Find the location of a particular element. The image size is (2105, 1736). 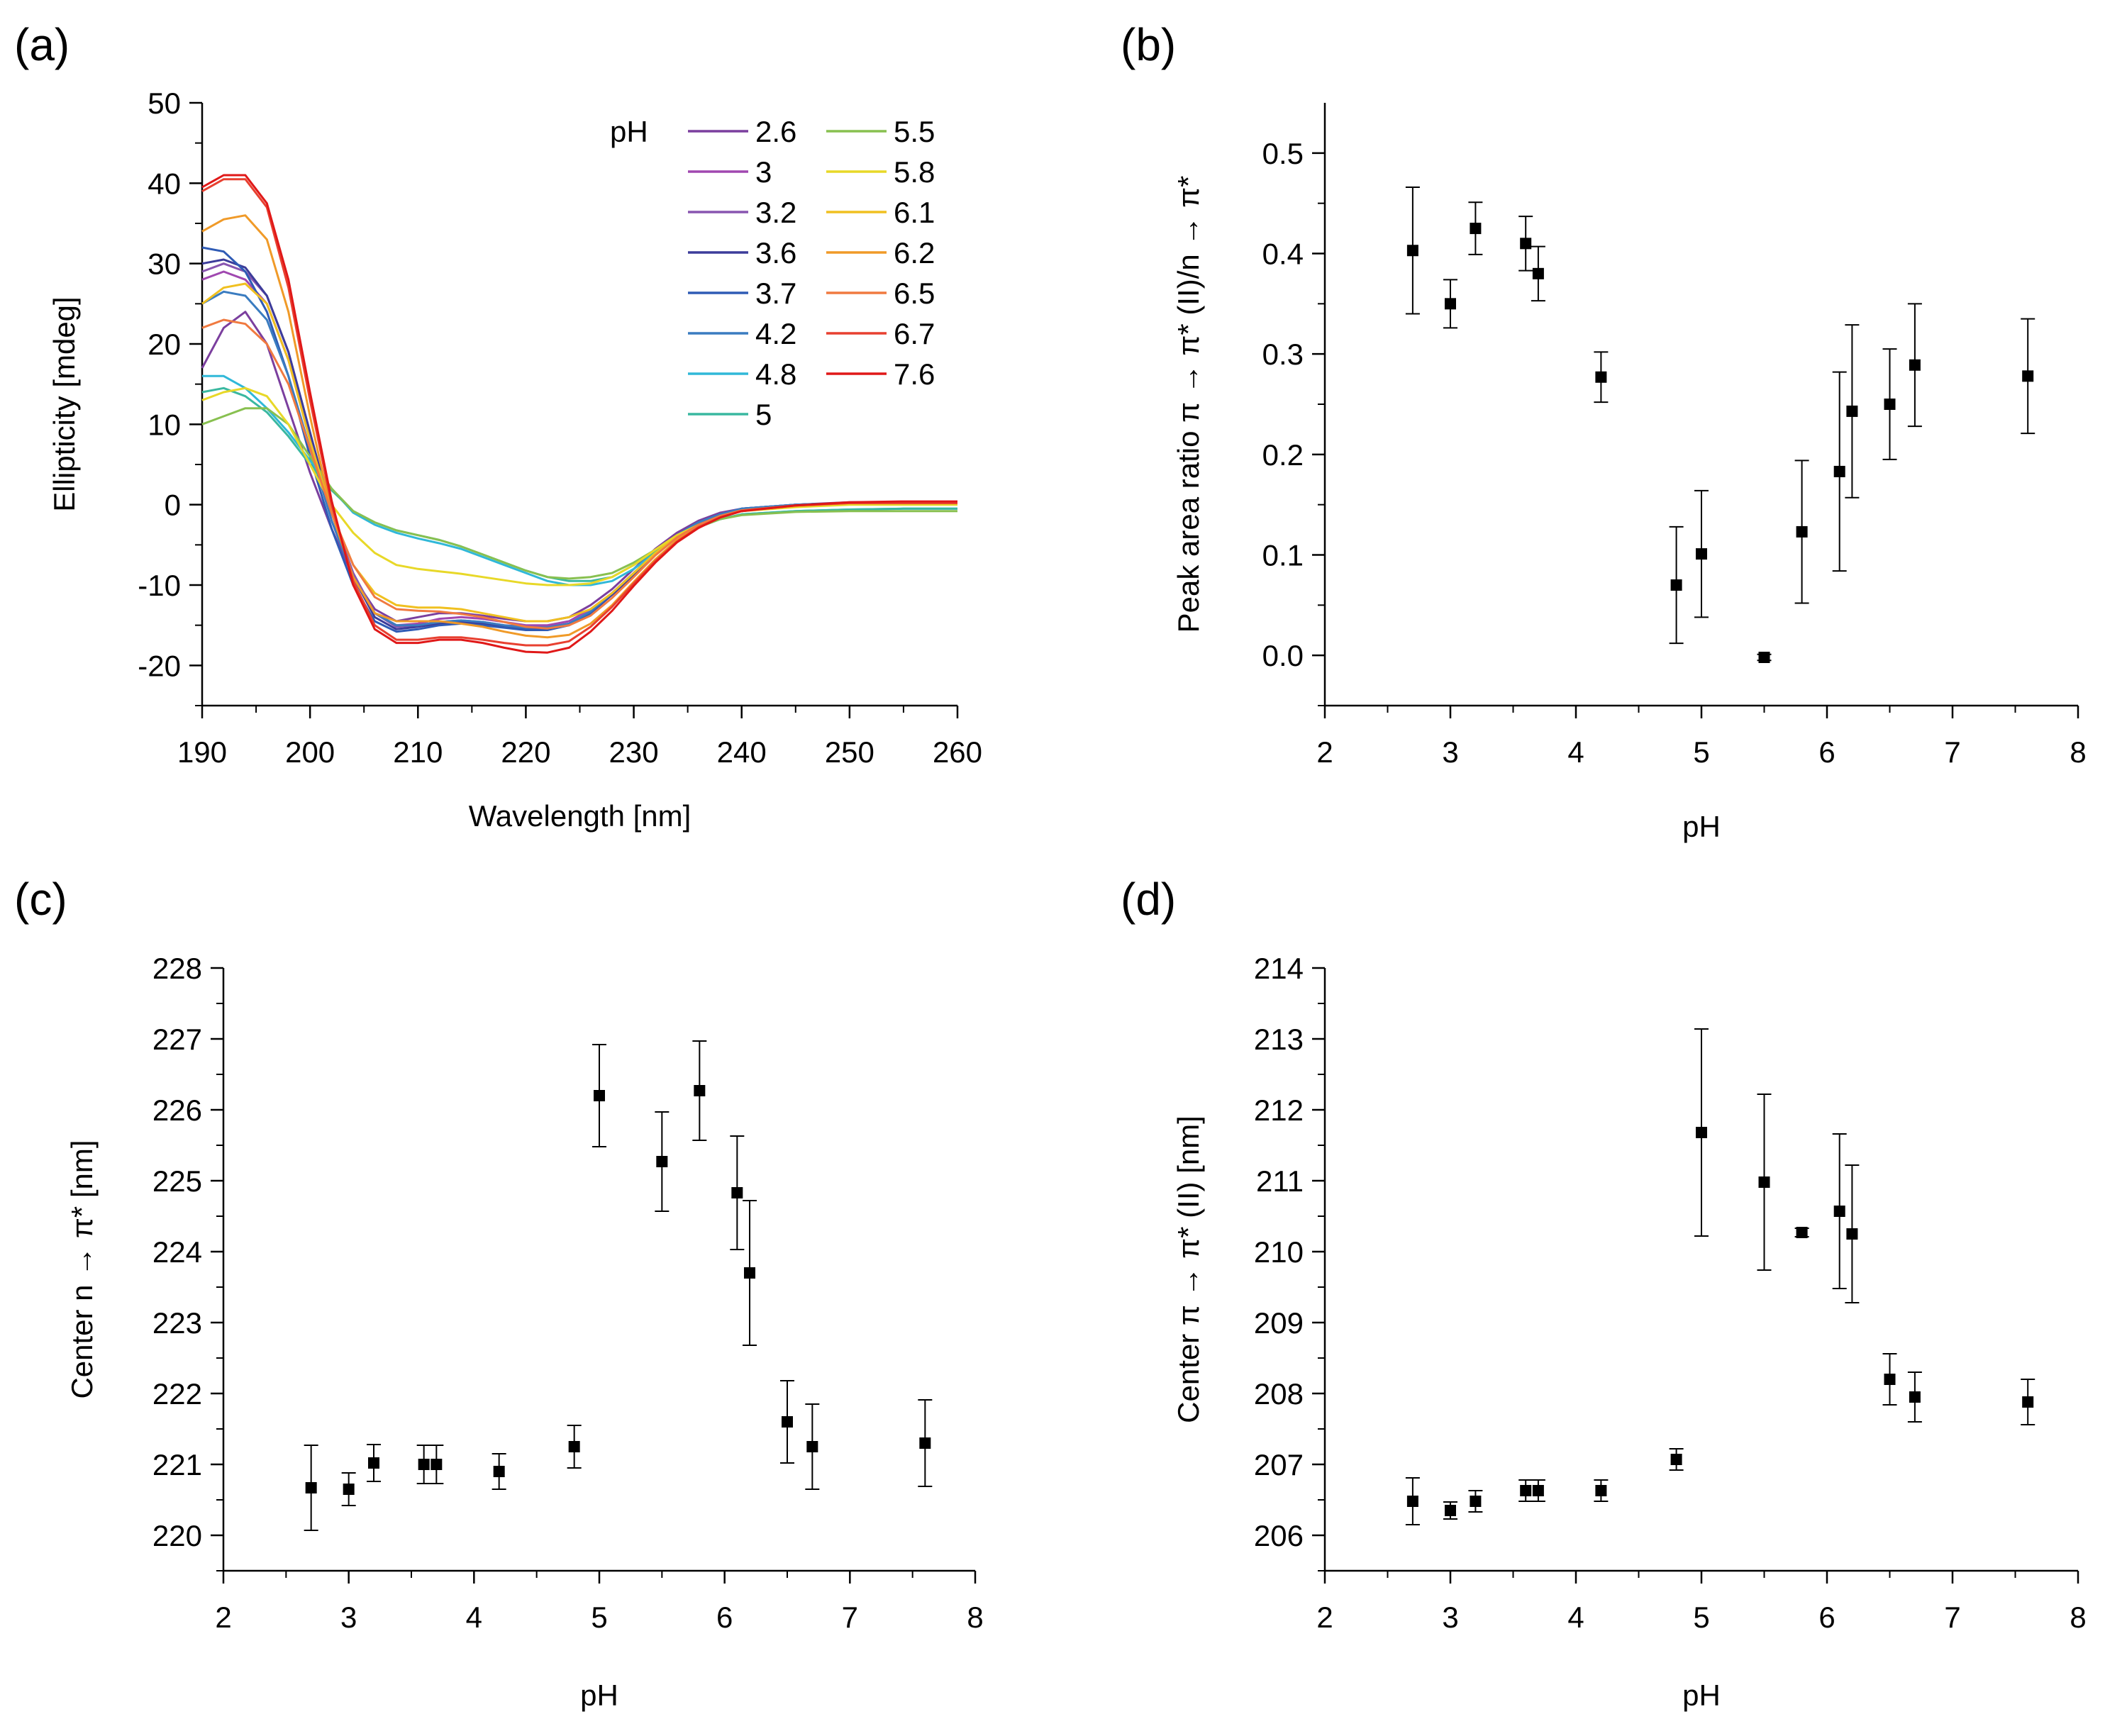

chart2-xtick-label: 2 is located at coordinates (223, 1617).